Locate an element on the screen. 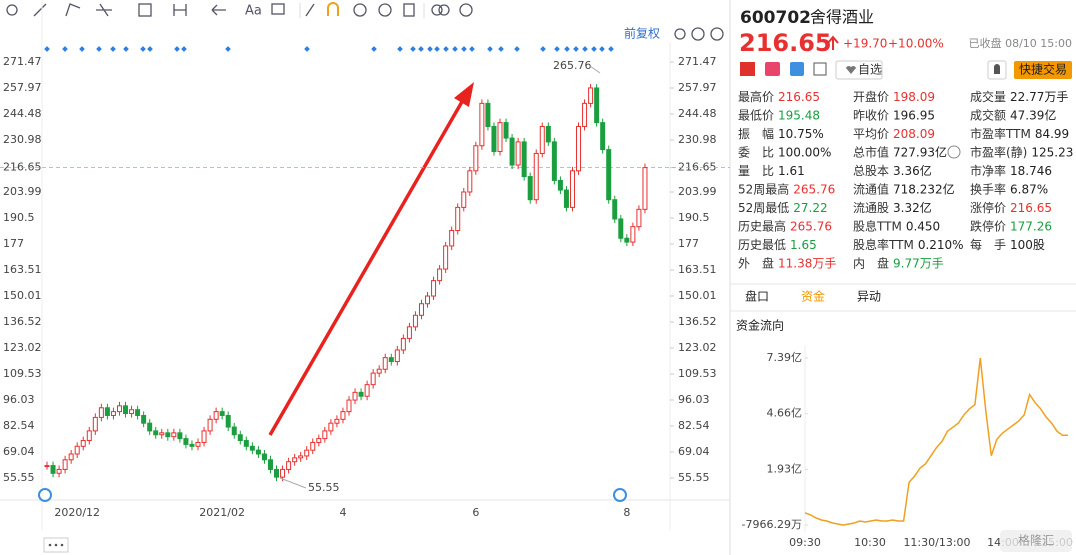 This screenshot has height=555, width=1076. zoom-out is located at coordinates (698, 34).